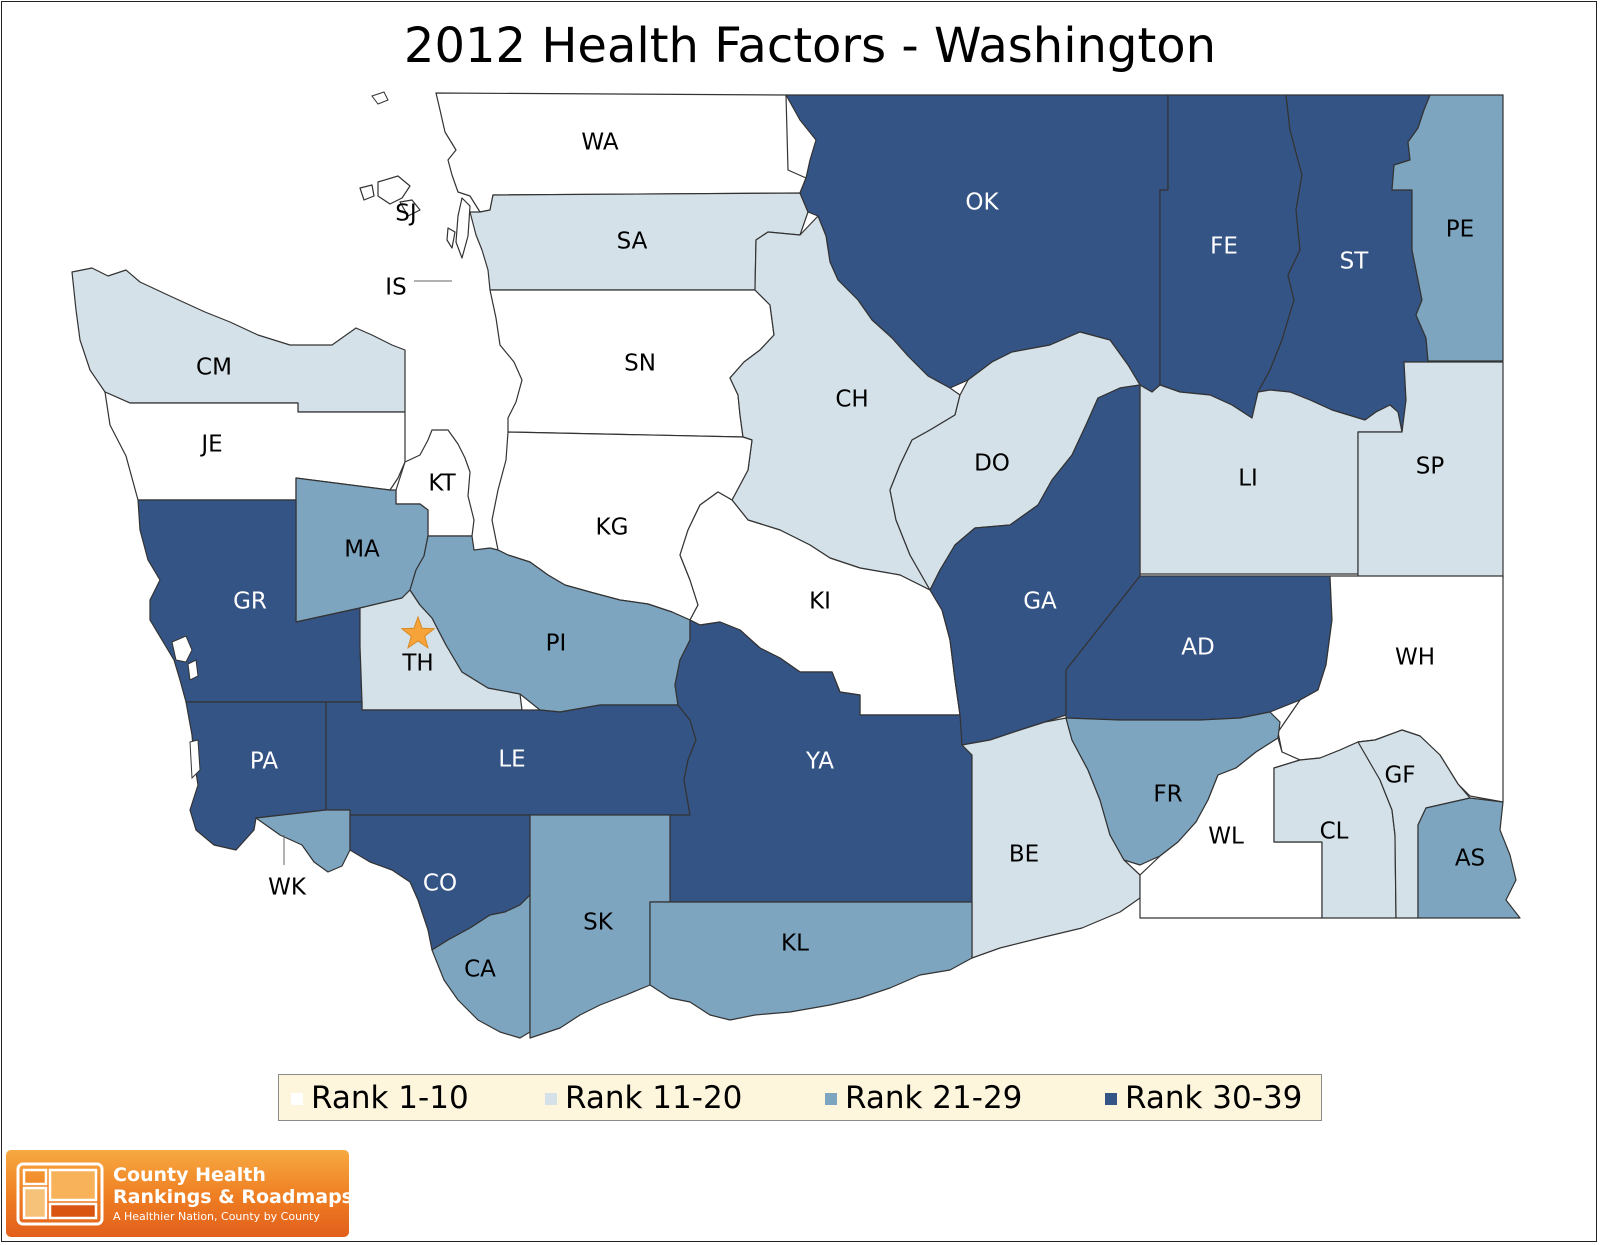 The image size is (1600, 1245). I want to click on county-label-pa: PA, so click(264, 762).